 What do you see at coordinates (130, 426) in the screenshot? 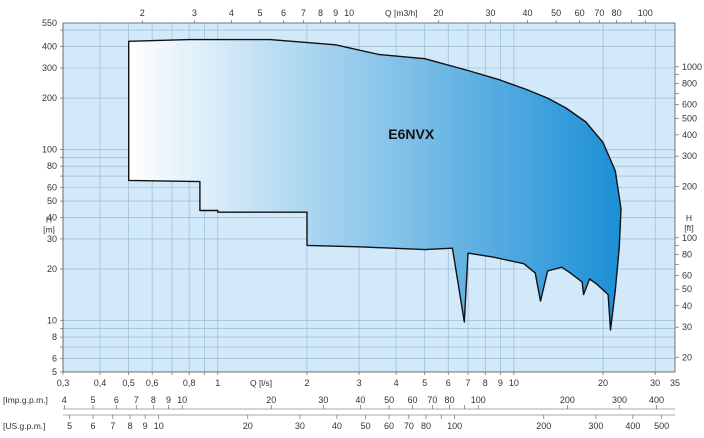
I see `us-gpm-tick-label: 8` at bounding box center [130, 426].